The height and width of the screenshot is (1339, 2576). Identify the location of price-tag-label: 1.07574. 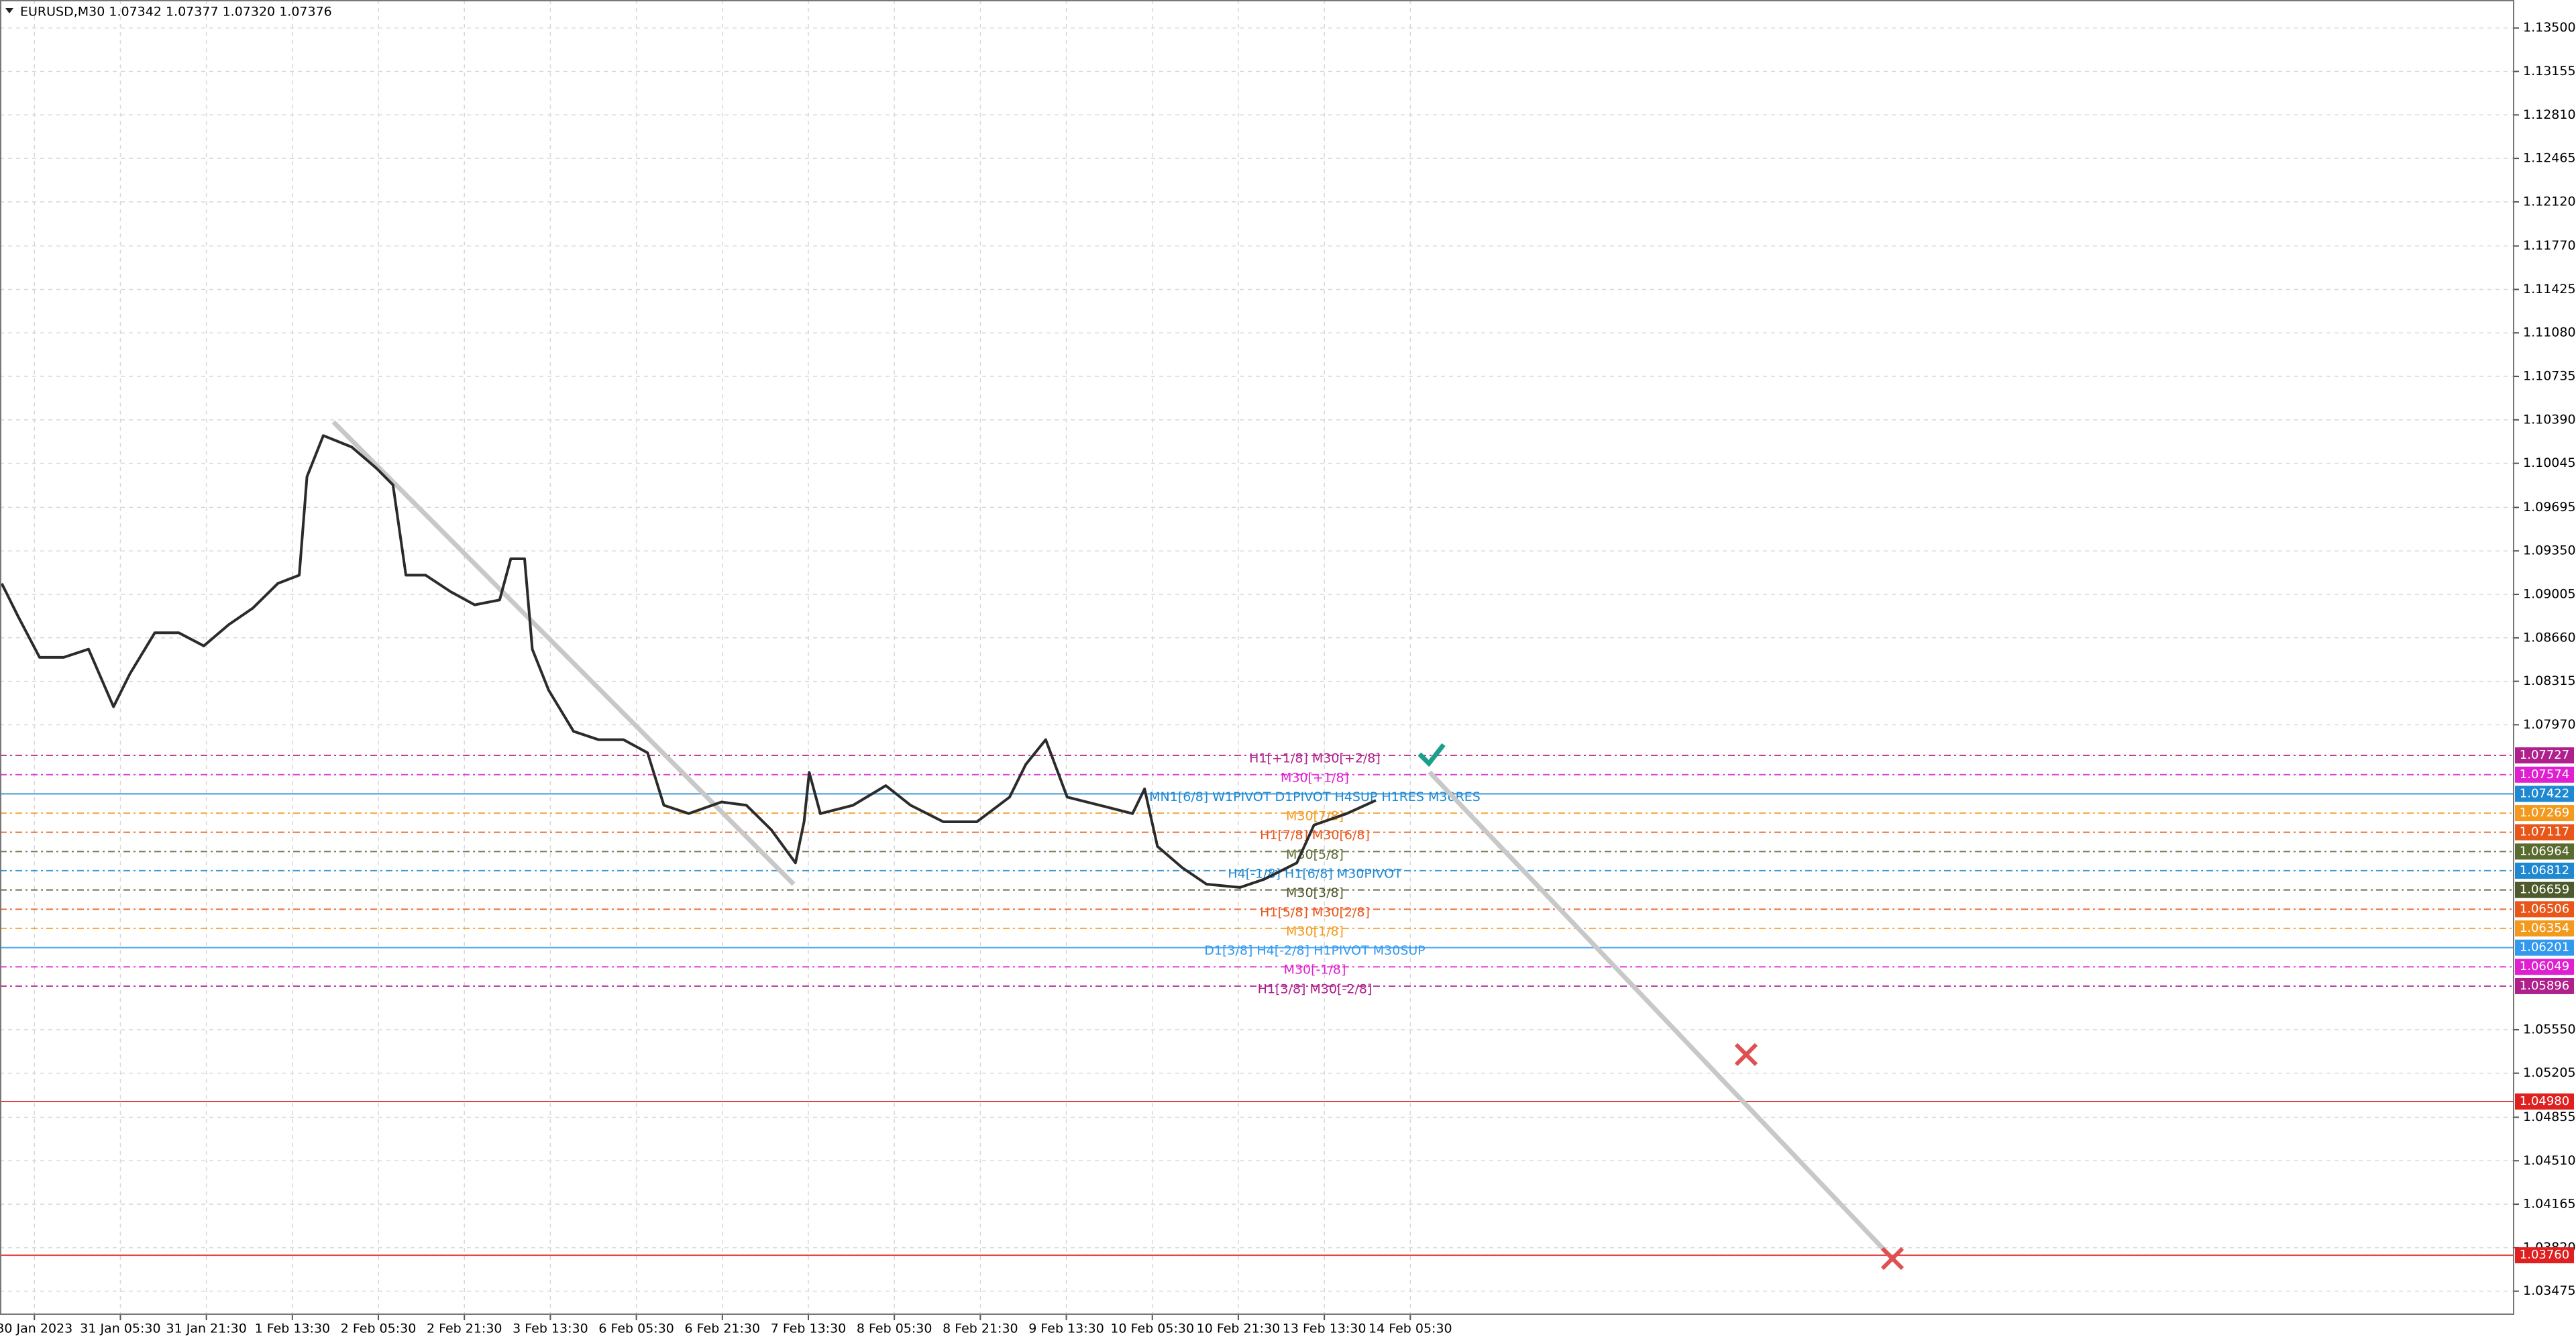
(2544, 774).